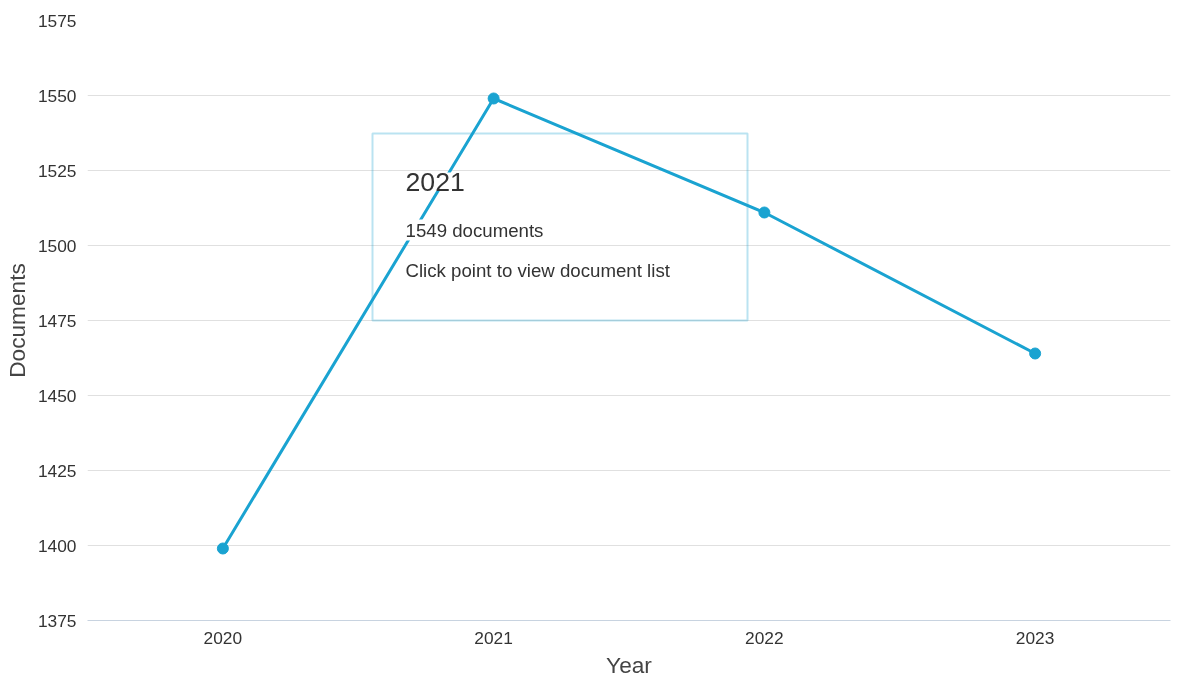 This screenshot has width=1204, height=694. What do you see at coordinates (57, 170) in the screenshot?
I see `y-tick-label: 1525` at bounding box center [57, 170].